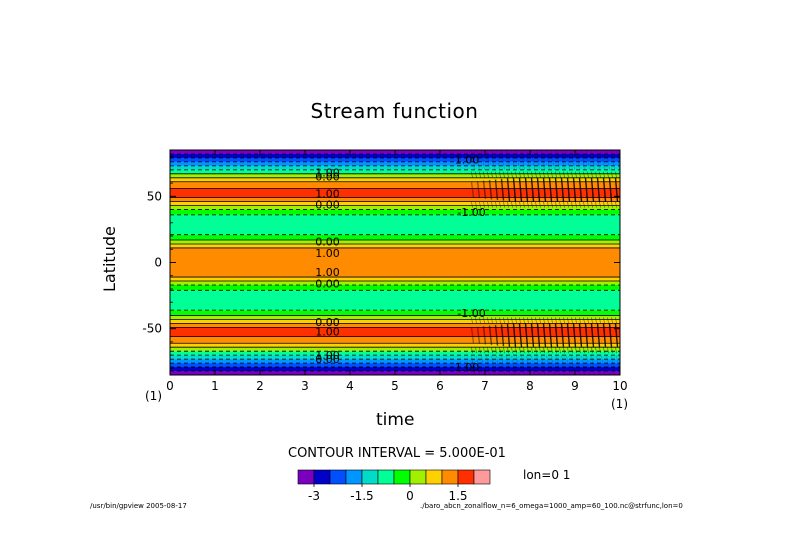 This screenshot has width=789, height=558. Describe the element at coordinates (138, 506) in the screenshot. I see `footer-left: /usr/bin/gpview 2005-08-17` at that location.